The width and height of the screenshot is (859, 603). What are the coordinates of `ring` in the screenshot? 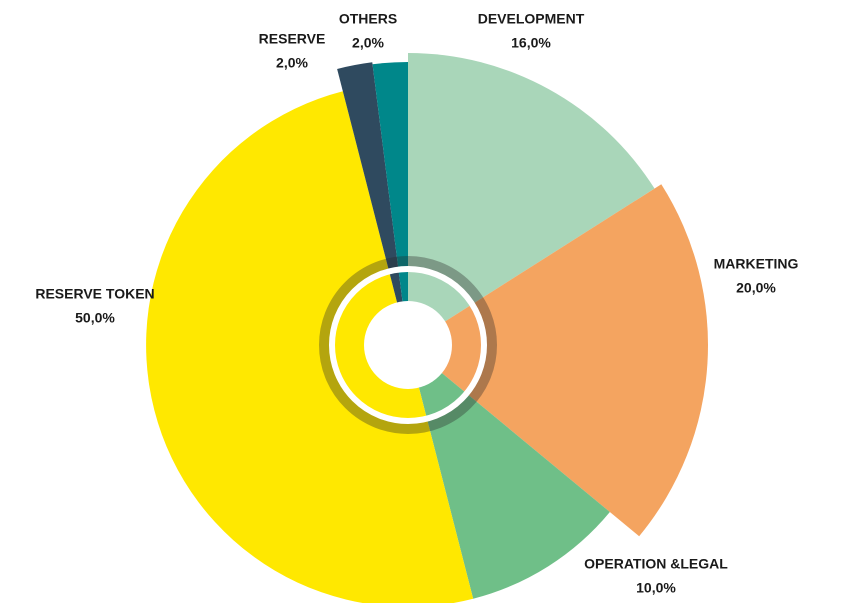 It's located at (408, 345).